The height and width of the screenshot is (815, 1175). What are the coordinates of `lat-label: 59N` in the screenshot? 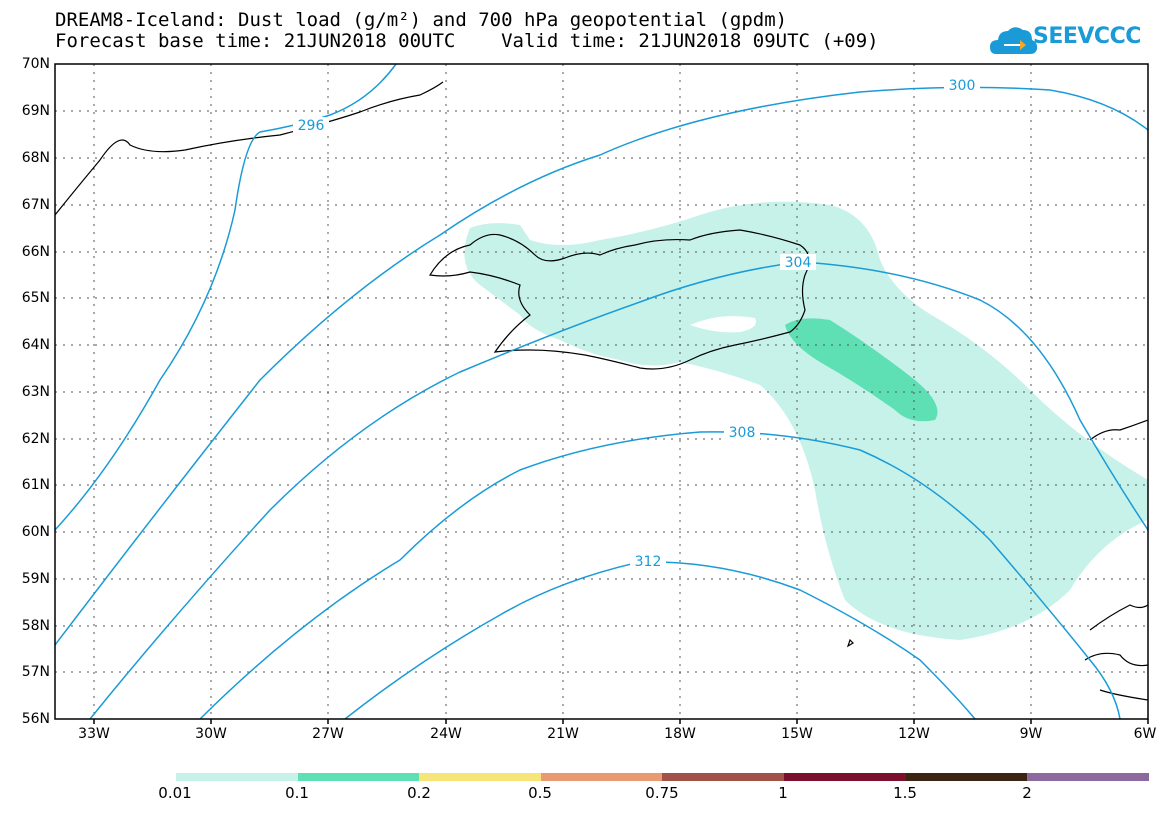 It's located at (35, 579).